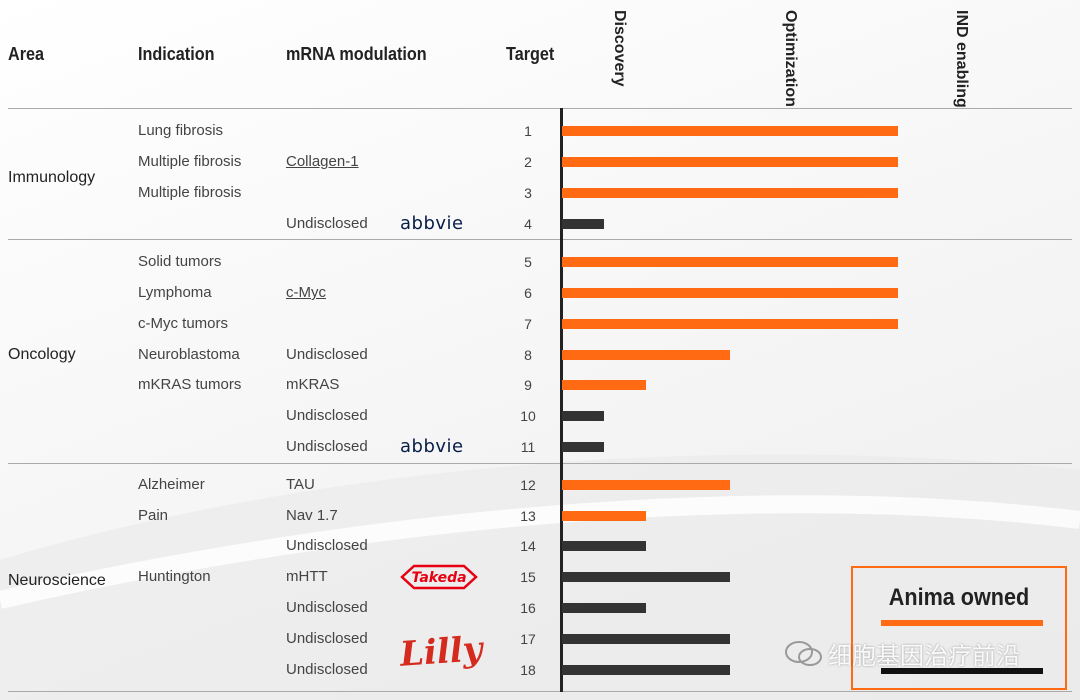  I want to click on header-indication: Indication, so click(176, 54).